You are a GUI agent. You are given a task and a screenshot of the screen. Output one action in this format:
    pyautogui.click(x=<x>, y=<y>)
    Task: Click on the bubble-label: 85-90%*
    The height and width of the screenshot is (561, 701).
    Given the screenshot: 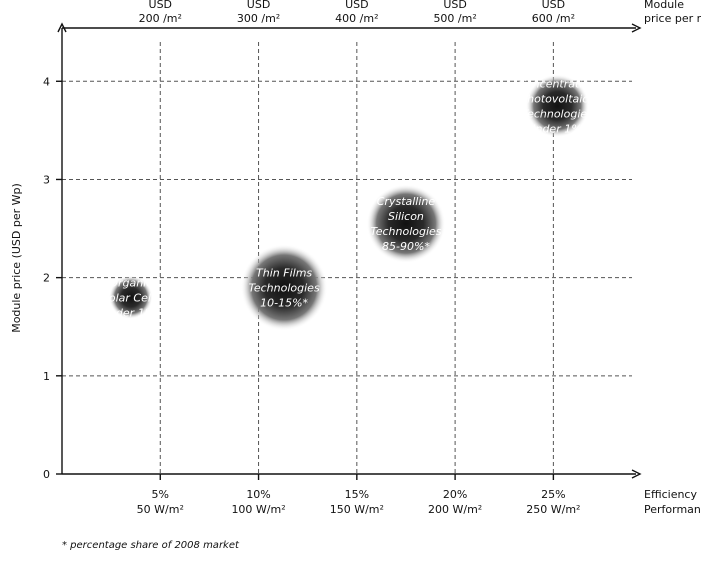 What is the action you would take?
    pyautogui.click(x=406, y=246)
    